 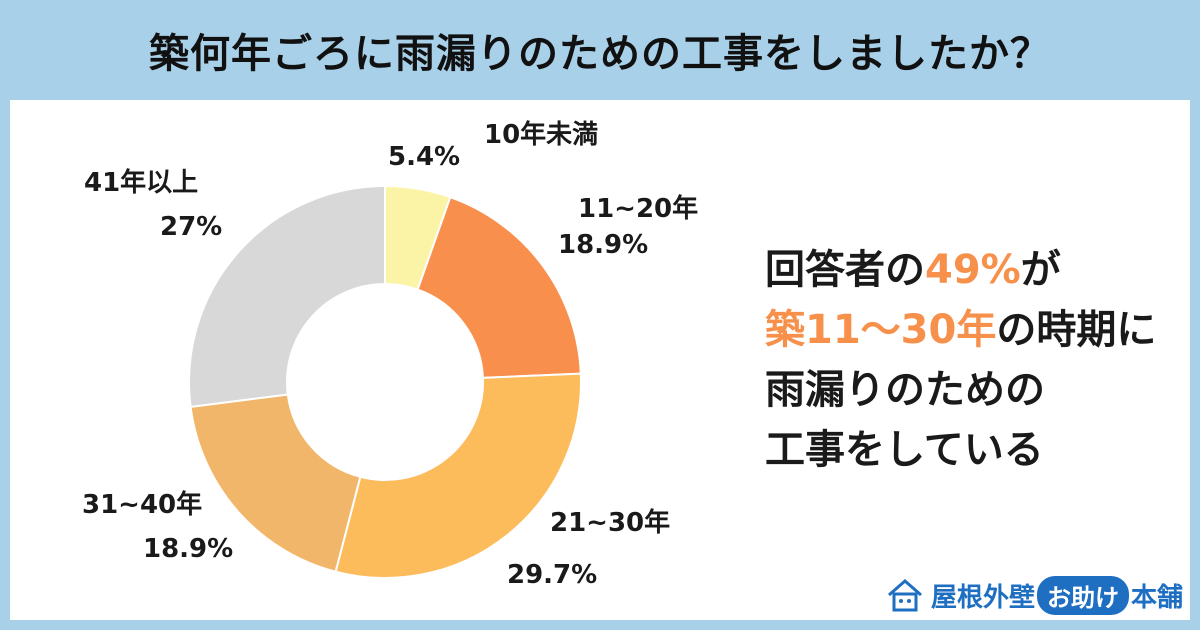 I want to click on label-cat-1: 11~20年, so click(x=638, y=209).